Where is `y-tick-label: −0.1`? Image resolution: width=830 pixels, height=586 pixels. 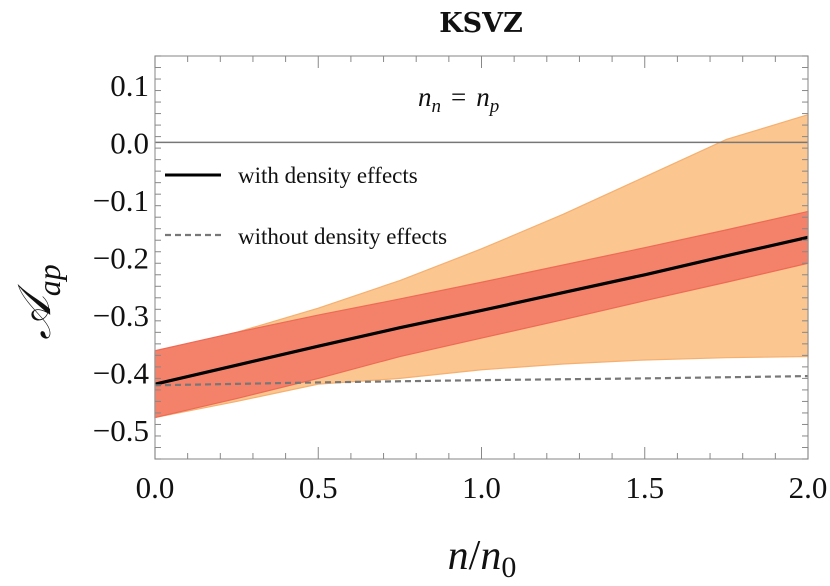
y-tick-label: −0.1 is located at coordinates (121, 200).